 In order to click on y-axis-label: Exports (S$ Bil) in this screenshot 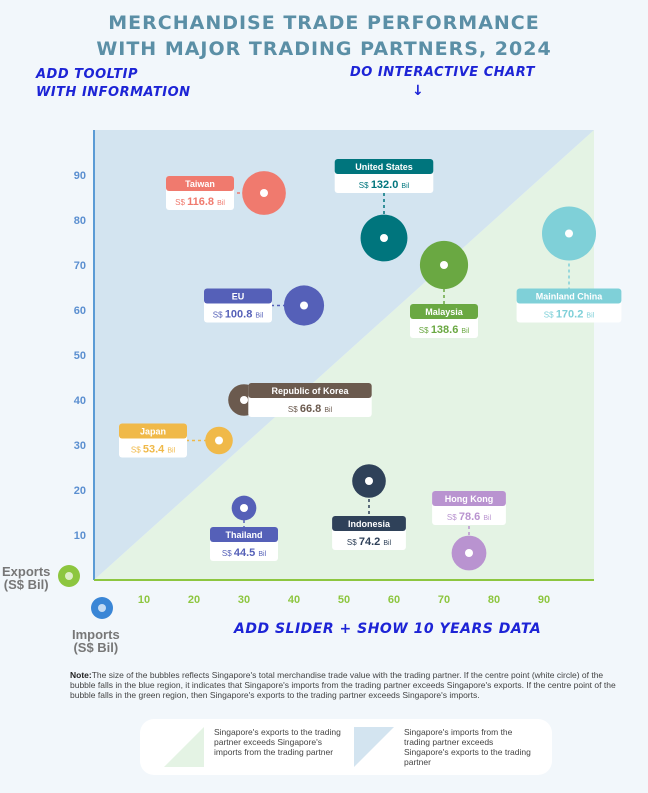, I will do `click(26, 578)`.